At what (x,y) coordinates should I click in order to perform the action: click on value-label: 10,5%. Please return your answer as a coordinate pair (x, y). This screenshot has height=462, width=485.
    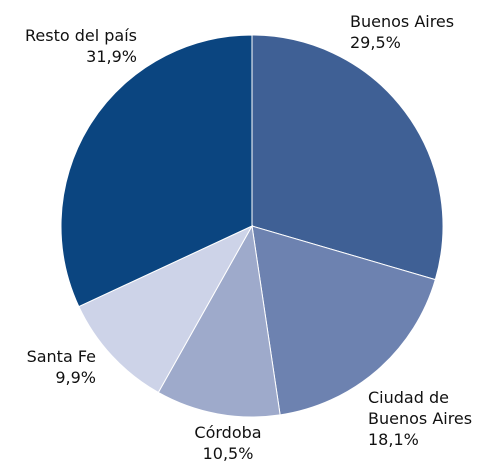
    Looking at the image, I should click on (228, 453).